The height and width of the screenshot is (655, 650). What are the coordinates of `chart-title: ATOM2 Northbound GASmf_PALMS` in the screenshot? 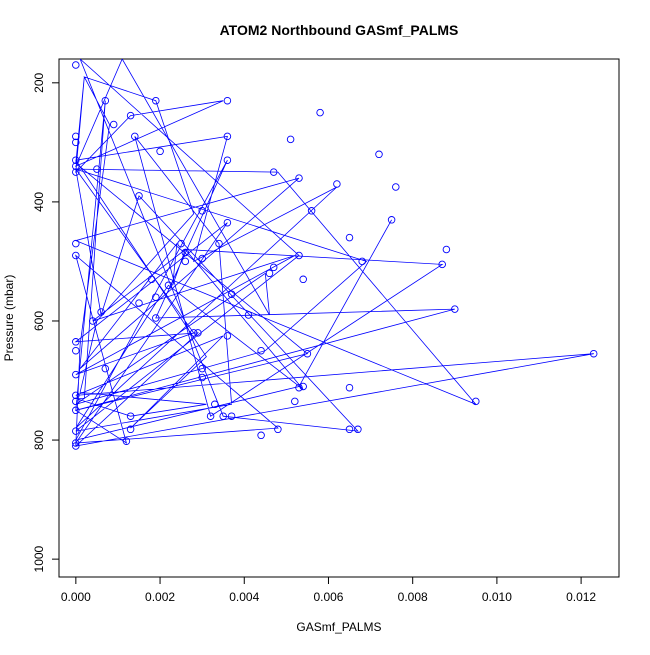 It's located at (339, 30).